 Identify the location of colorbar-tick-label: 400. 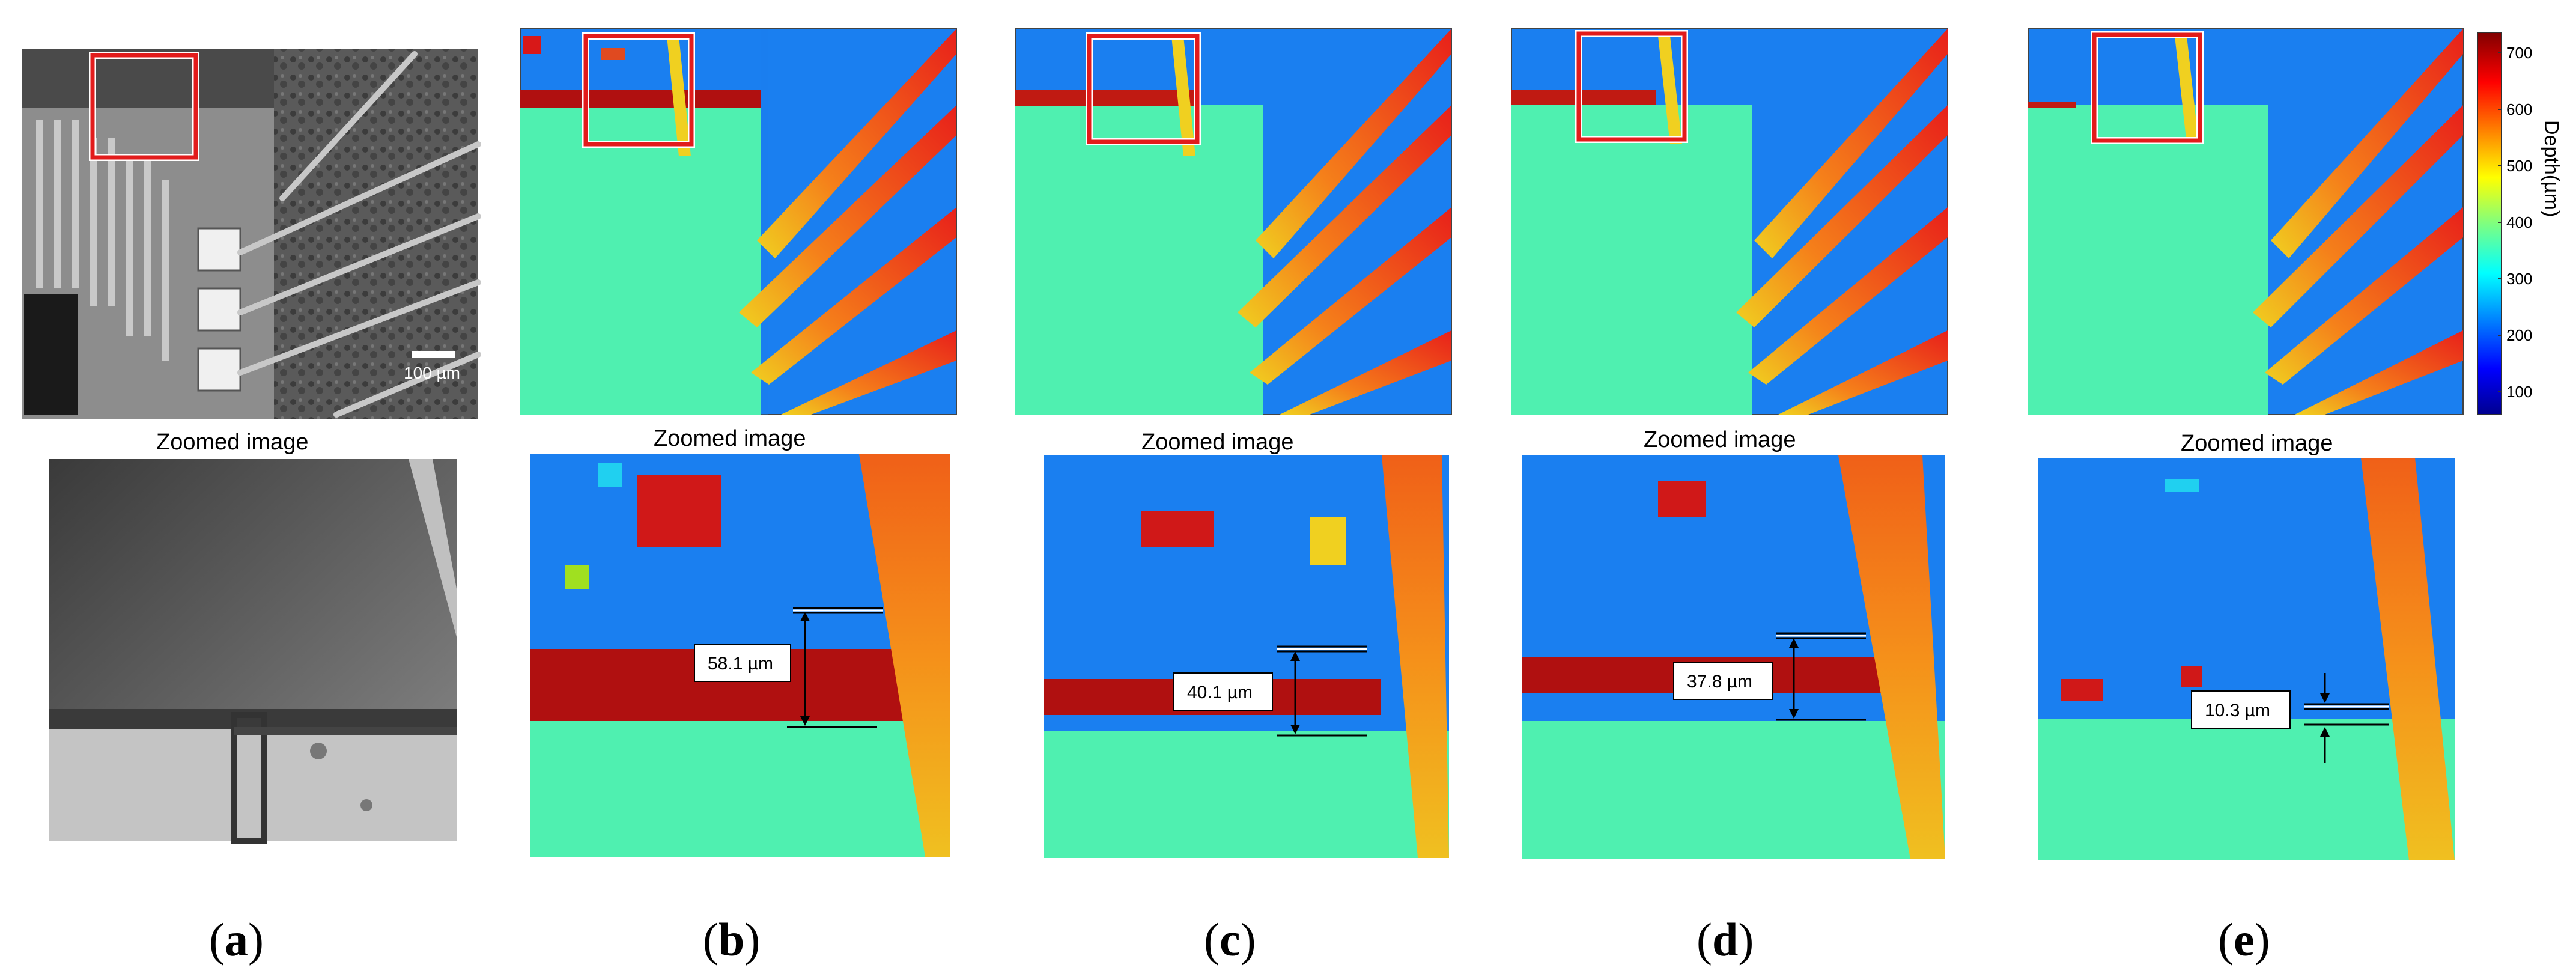
(2519, 222).